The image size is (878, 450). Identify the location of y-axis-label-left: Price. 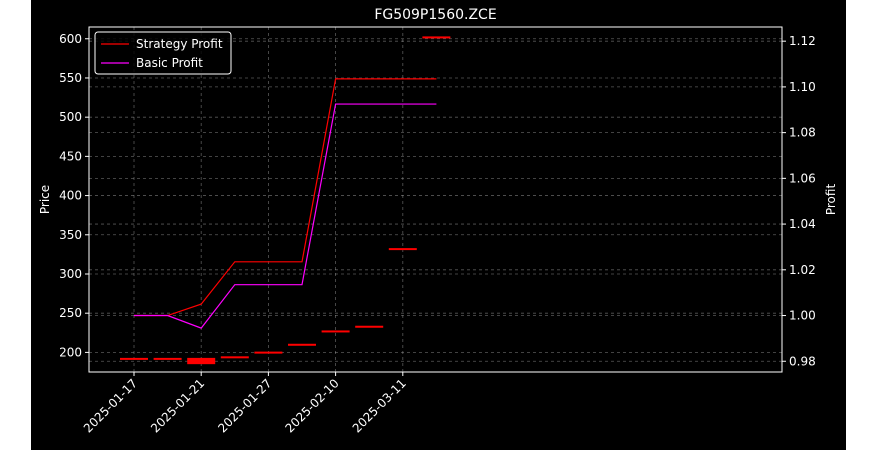
(45, 199).